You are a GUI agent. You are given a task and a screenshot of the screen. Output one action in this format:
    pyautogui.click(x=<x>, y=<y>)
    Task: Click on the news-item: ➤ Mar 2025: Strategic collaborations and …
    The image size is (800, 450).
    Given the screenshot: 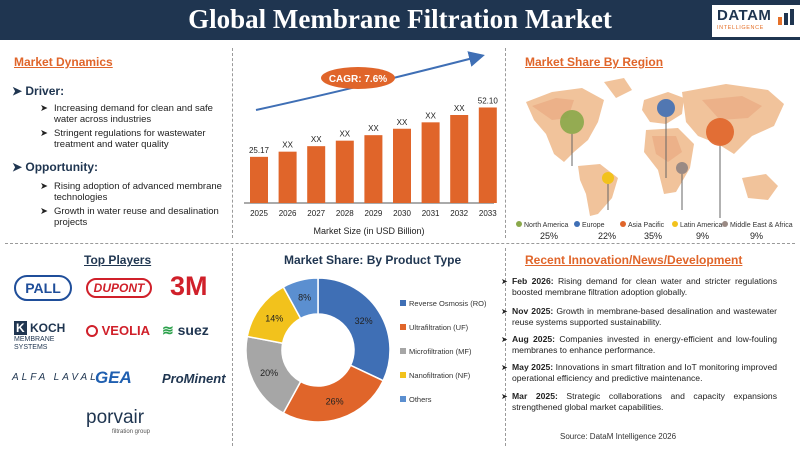 What is the action you would take?
    pyautogui.click(x=639, y=402)
    